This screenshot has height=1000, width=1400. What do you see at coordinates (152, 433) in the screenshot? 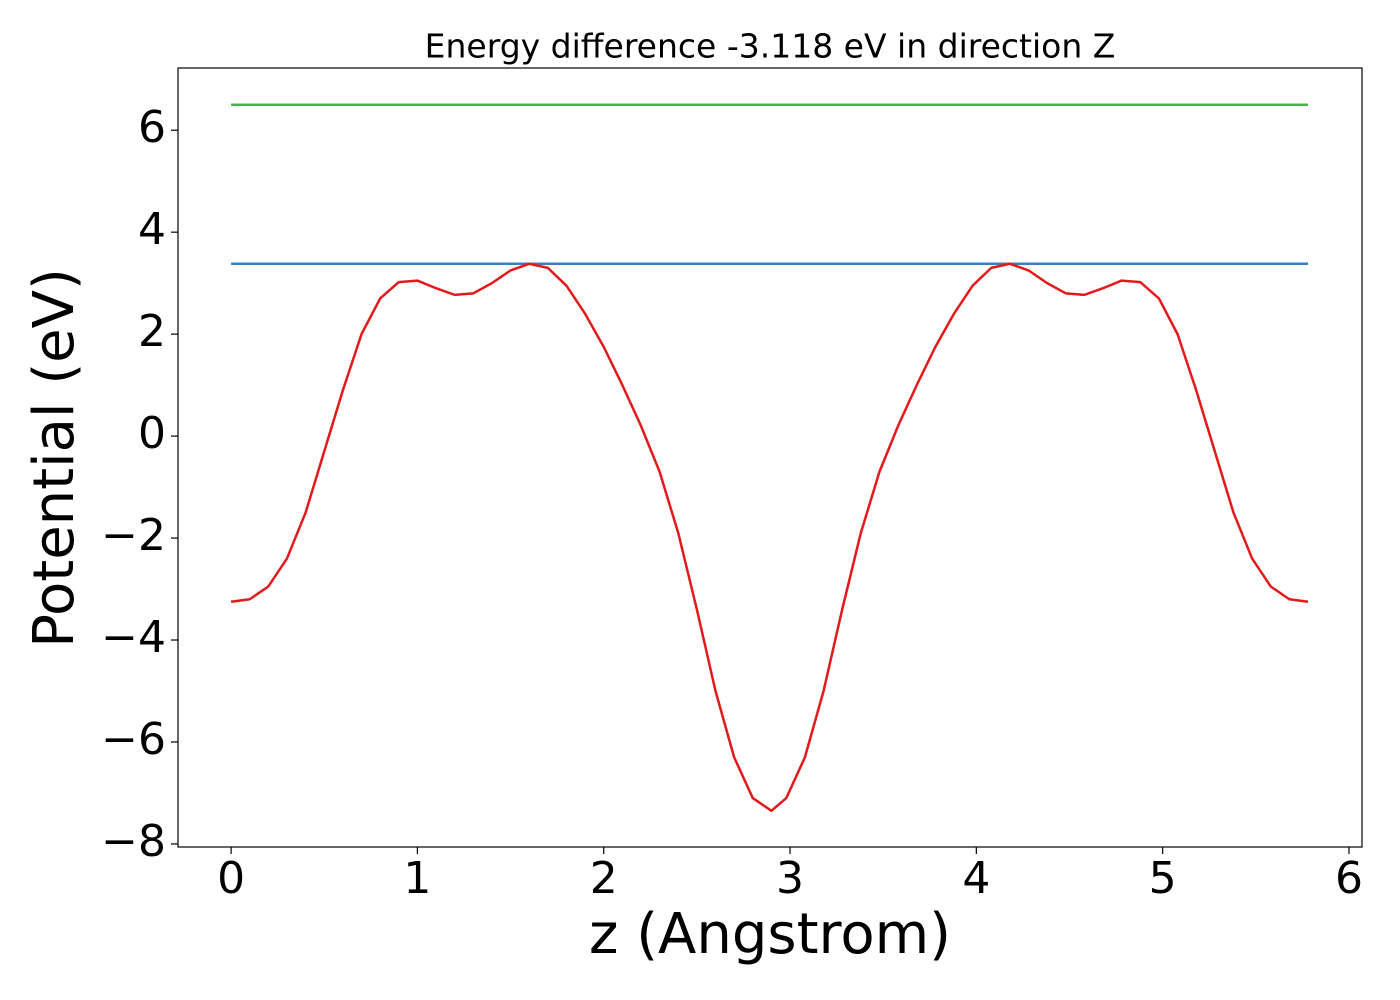
I see `y-tick-label: 0` at bounding box center [152, 433].